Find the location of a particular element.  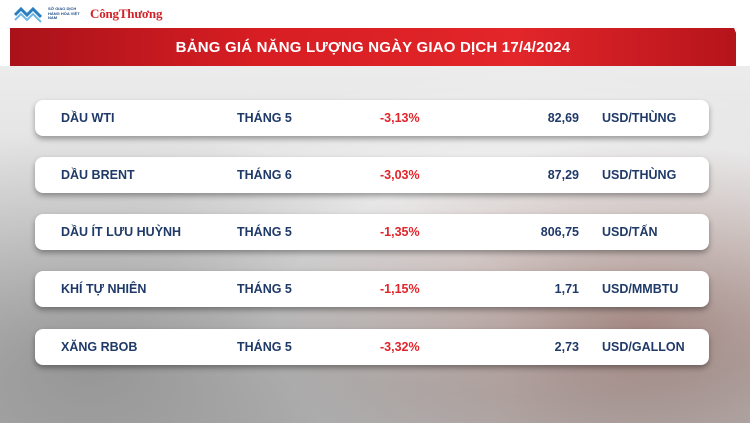

exchange-name: SỞ GIAO DỊCH HÀNG HÓA VIỆT NAM is located at coordinates (64, 13).